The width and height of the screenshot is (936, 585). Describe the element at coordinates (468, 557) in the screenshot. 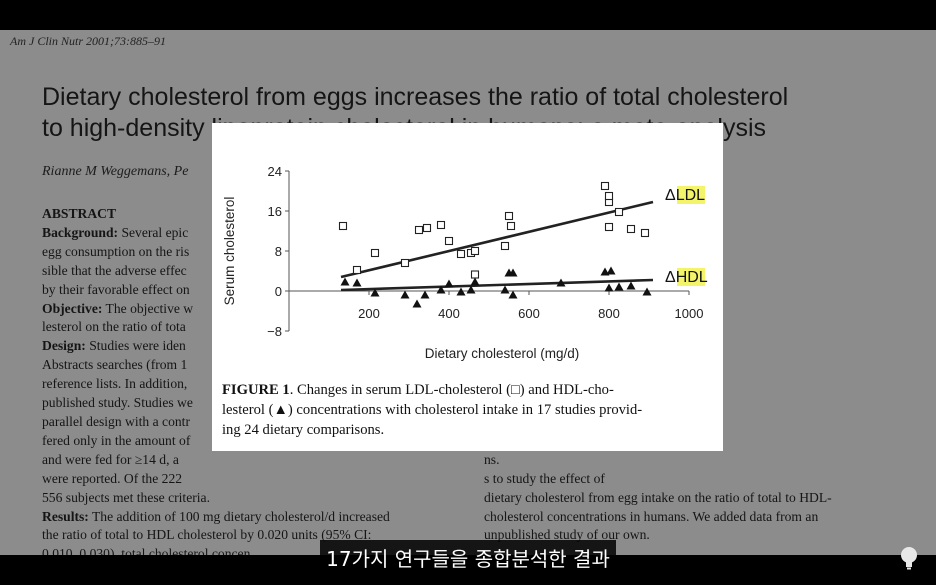

I see `subtitle-text: 17가지 연구들을 종합분석한 결과` at that location.